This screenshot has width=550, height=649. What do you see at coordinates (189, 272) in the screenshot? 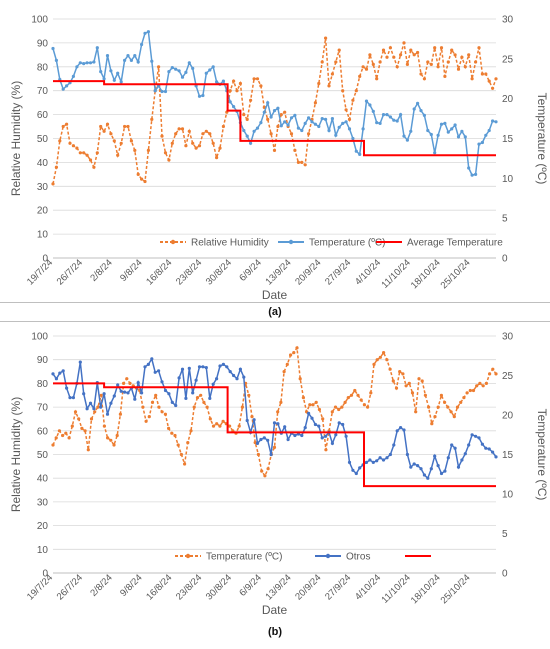
I see `x-tick-label: 23/8/24` at bounding box center [189, 272].